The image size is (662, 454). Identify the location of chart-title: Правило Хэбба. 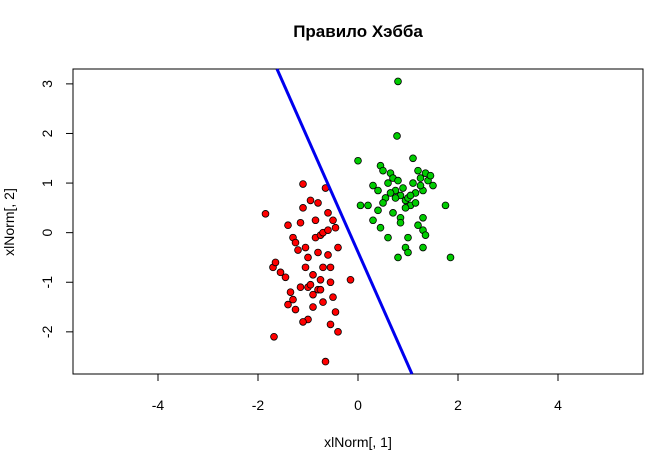
(358, 31).